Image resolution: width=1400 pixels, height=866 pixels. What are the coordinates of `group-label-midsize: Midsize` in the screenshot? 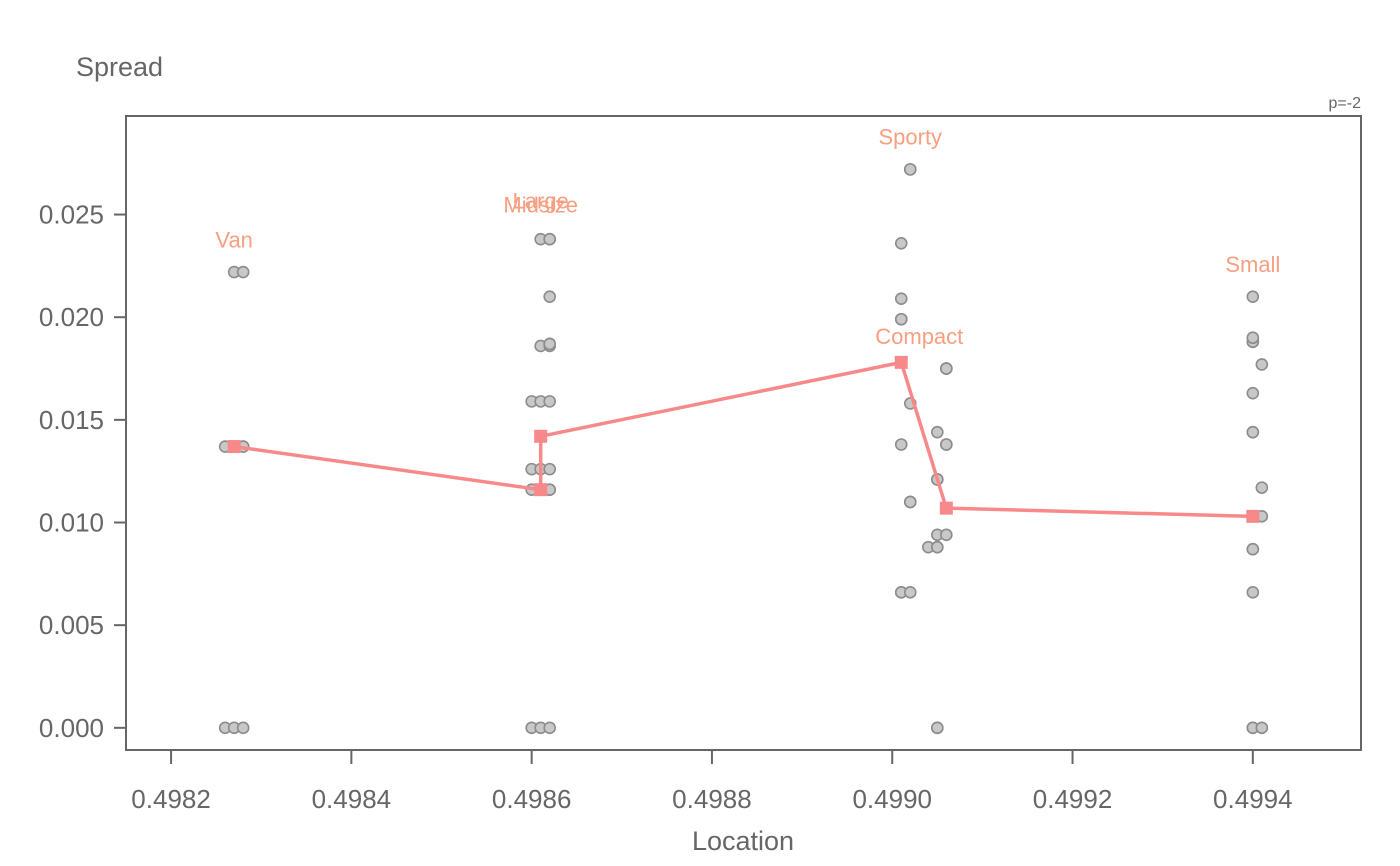 It's located at (540, 204).